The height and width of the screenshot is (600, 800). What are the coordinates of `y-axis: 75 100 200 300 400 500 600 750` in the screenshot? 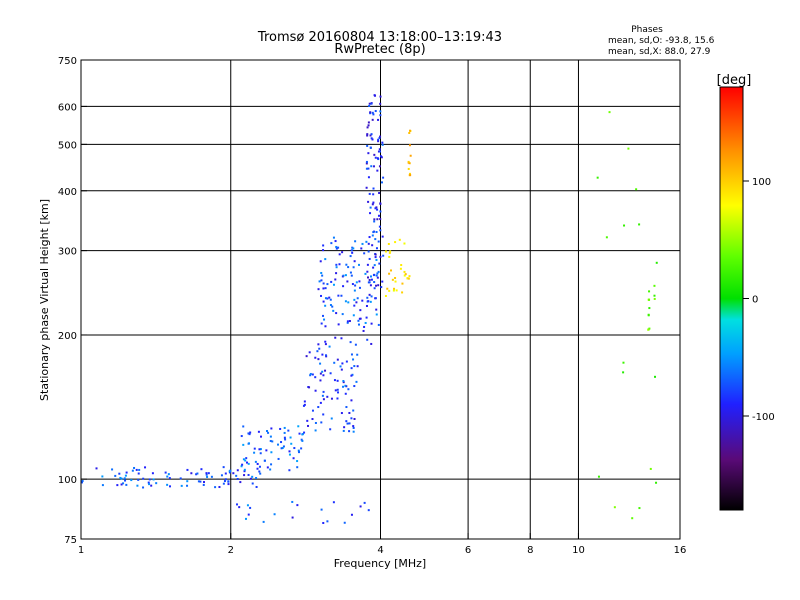 It's located at (72, 301).